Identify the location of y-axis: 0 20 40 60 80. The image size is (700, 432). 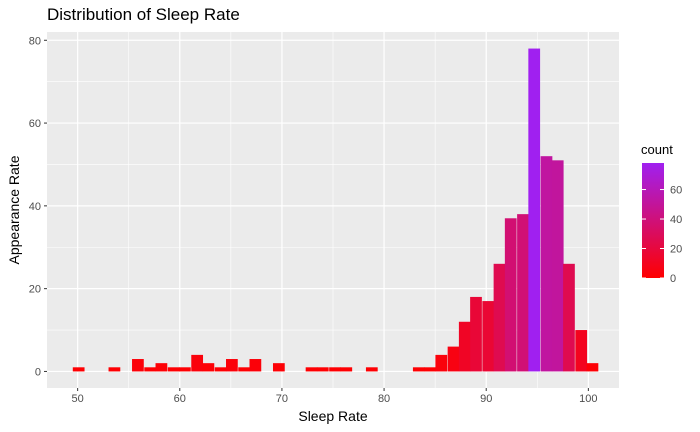
(38, 206).